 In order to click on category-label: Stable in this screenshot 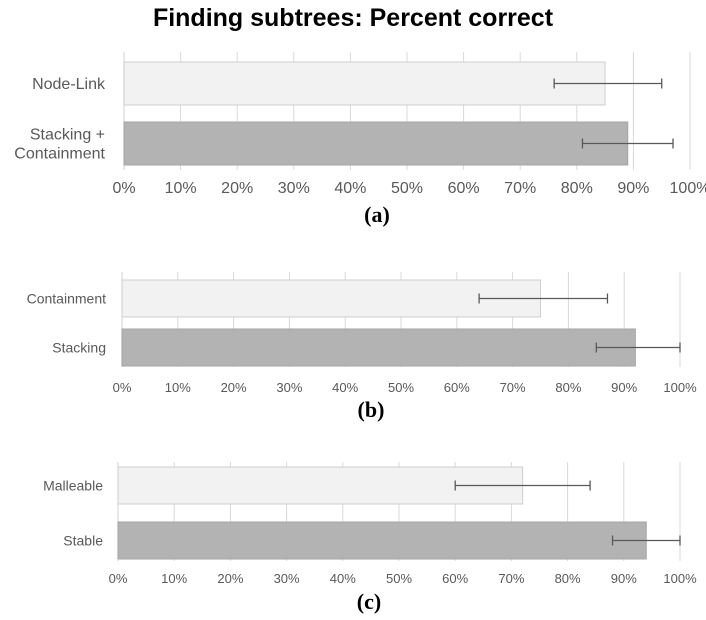, I will do `click(83, 540)`.